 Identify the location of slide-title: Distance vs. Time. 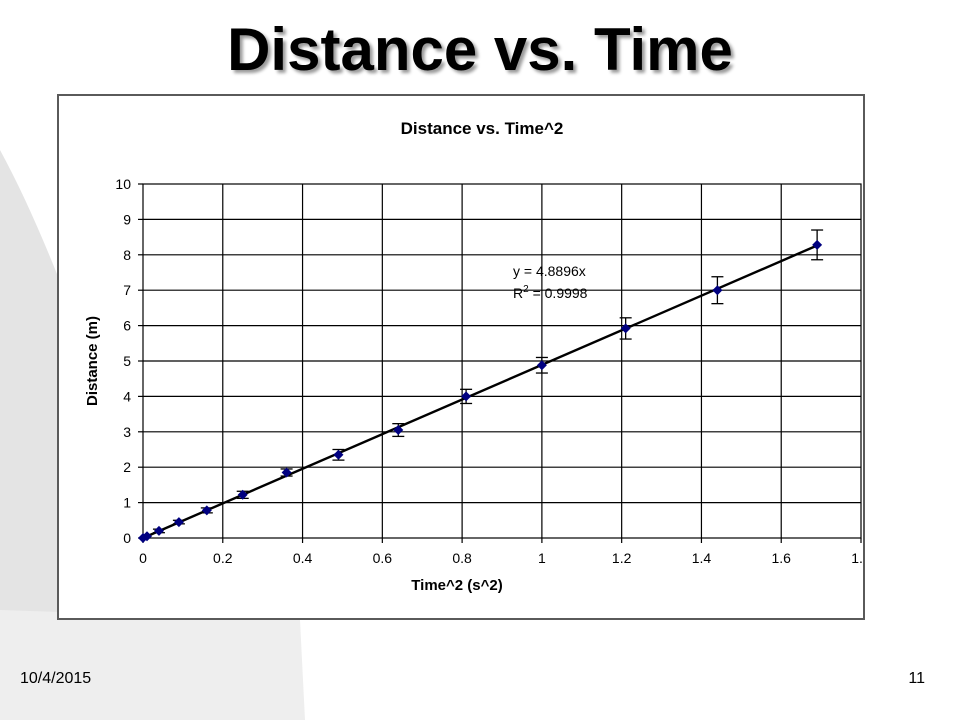
(480, 49).